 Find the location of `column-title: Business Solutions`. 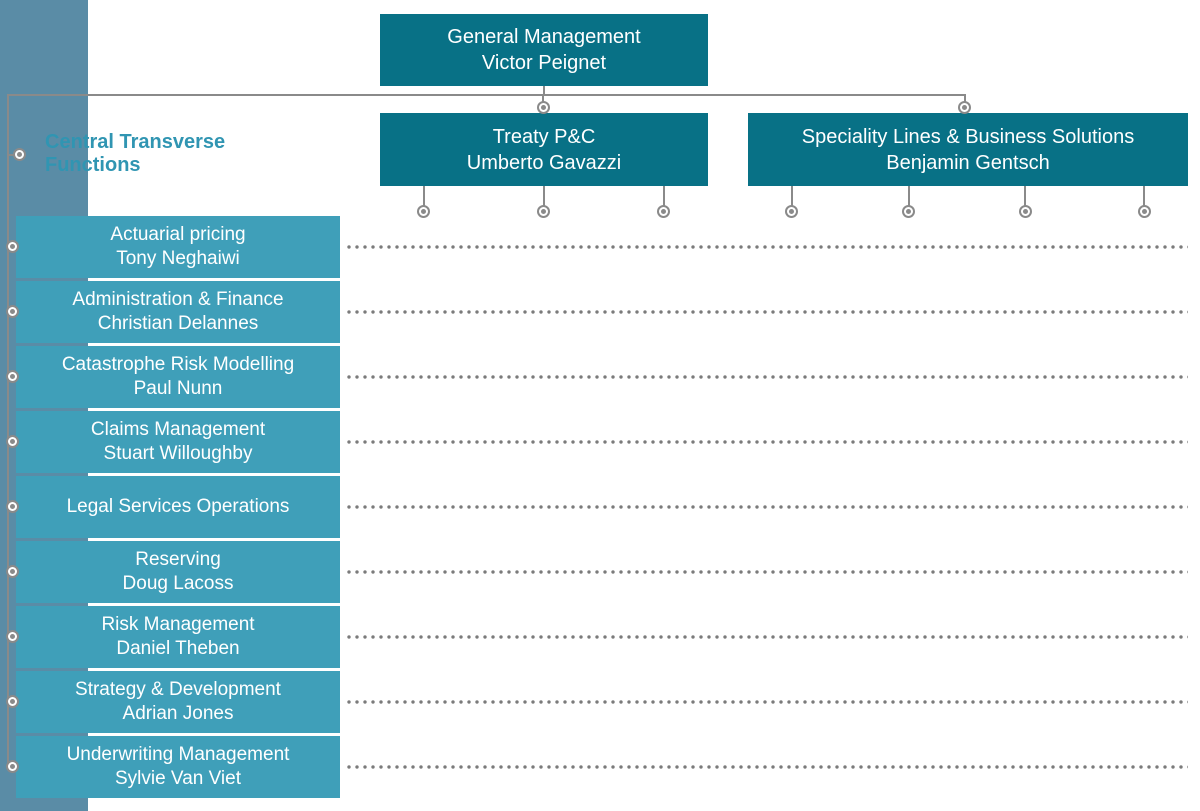

column-title: Business Solutions is located at coordinates (587, 405).